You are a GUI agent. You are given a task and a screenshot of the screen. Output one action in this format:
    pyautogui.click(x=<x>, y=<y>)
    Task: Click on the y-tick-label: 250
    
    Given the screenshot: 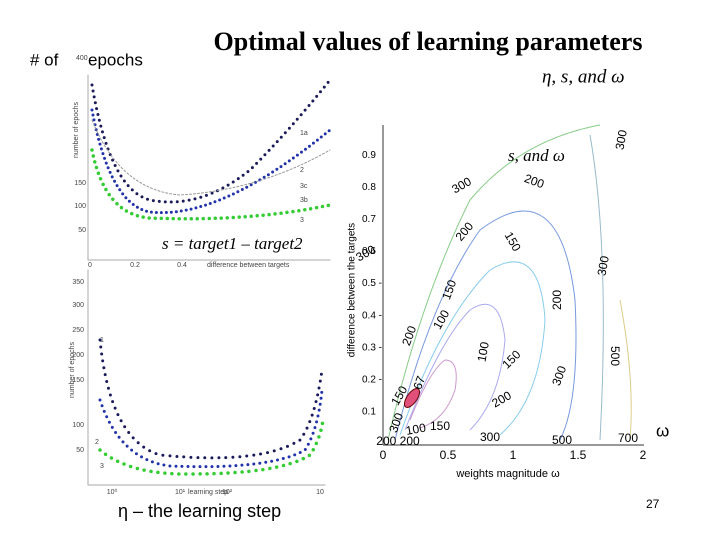 What is the action you would take?
    pyautogui.click(x=78, y=330)
    